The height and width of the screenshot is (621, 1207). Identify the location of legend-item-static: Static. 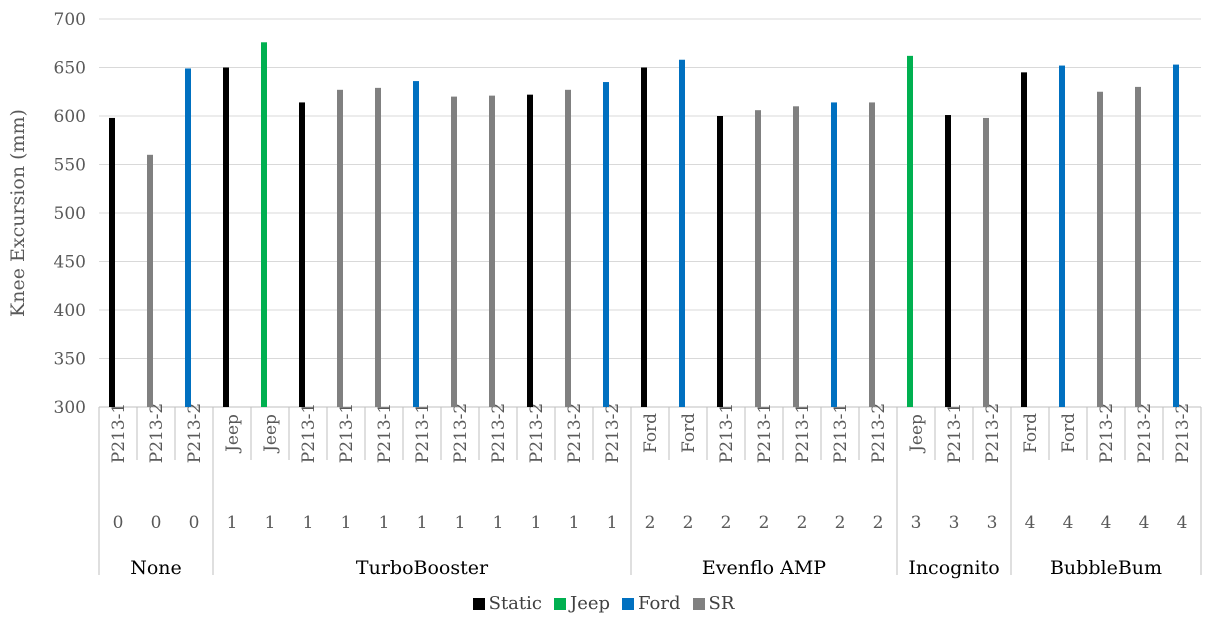
(507, 603).